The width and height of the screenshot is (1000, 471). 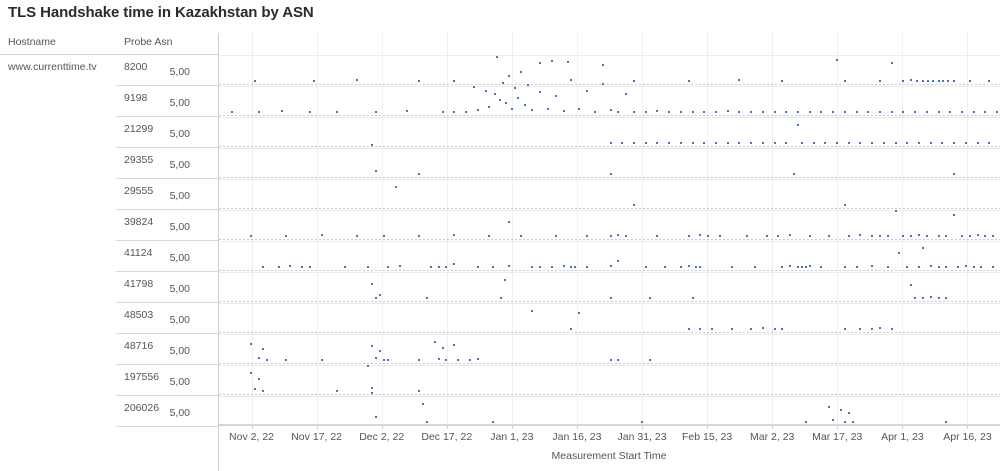 I want to click on table-row: 29355 5,00, so click(x=500, y=163).